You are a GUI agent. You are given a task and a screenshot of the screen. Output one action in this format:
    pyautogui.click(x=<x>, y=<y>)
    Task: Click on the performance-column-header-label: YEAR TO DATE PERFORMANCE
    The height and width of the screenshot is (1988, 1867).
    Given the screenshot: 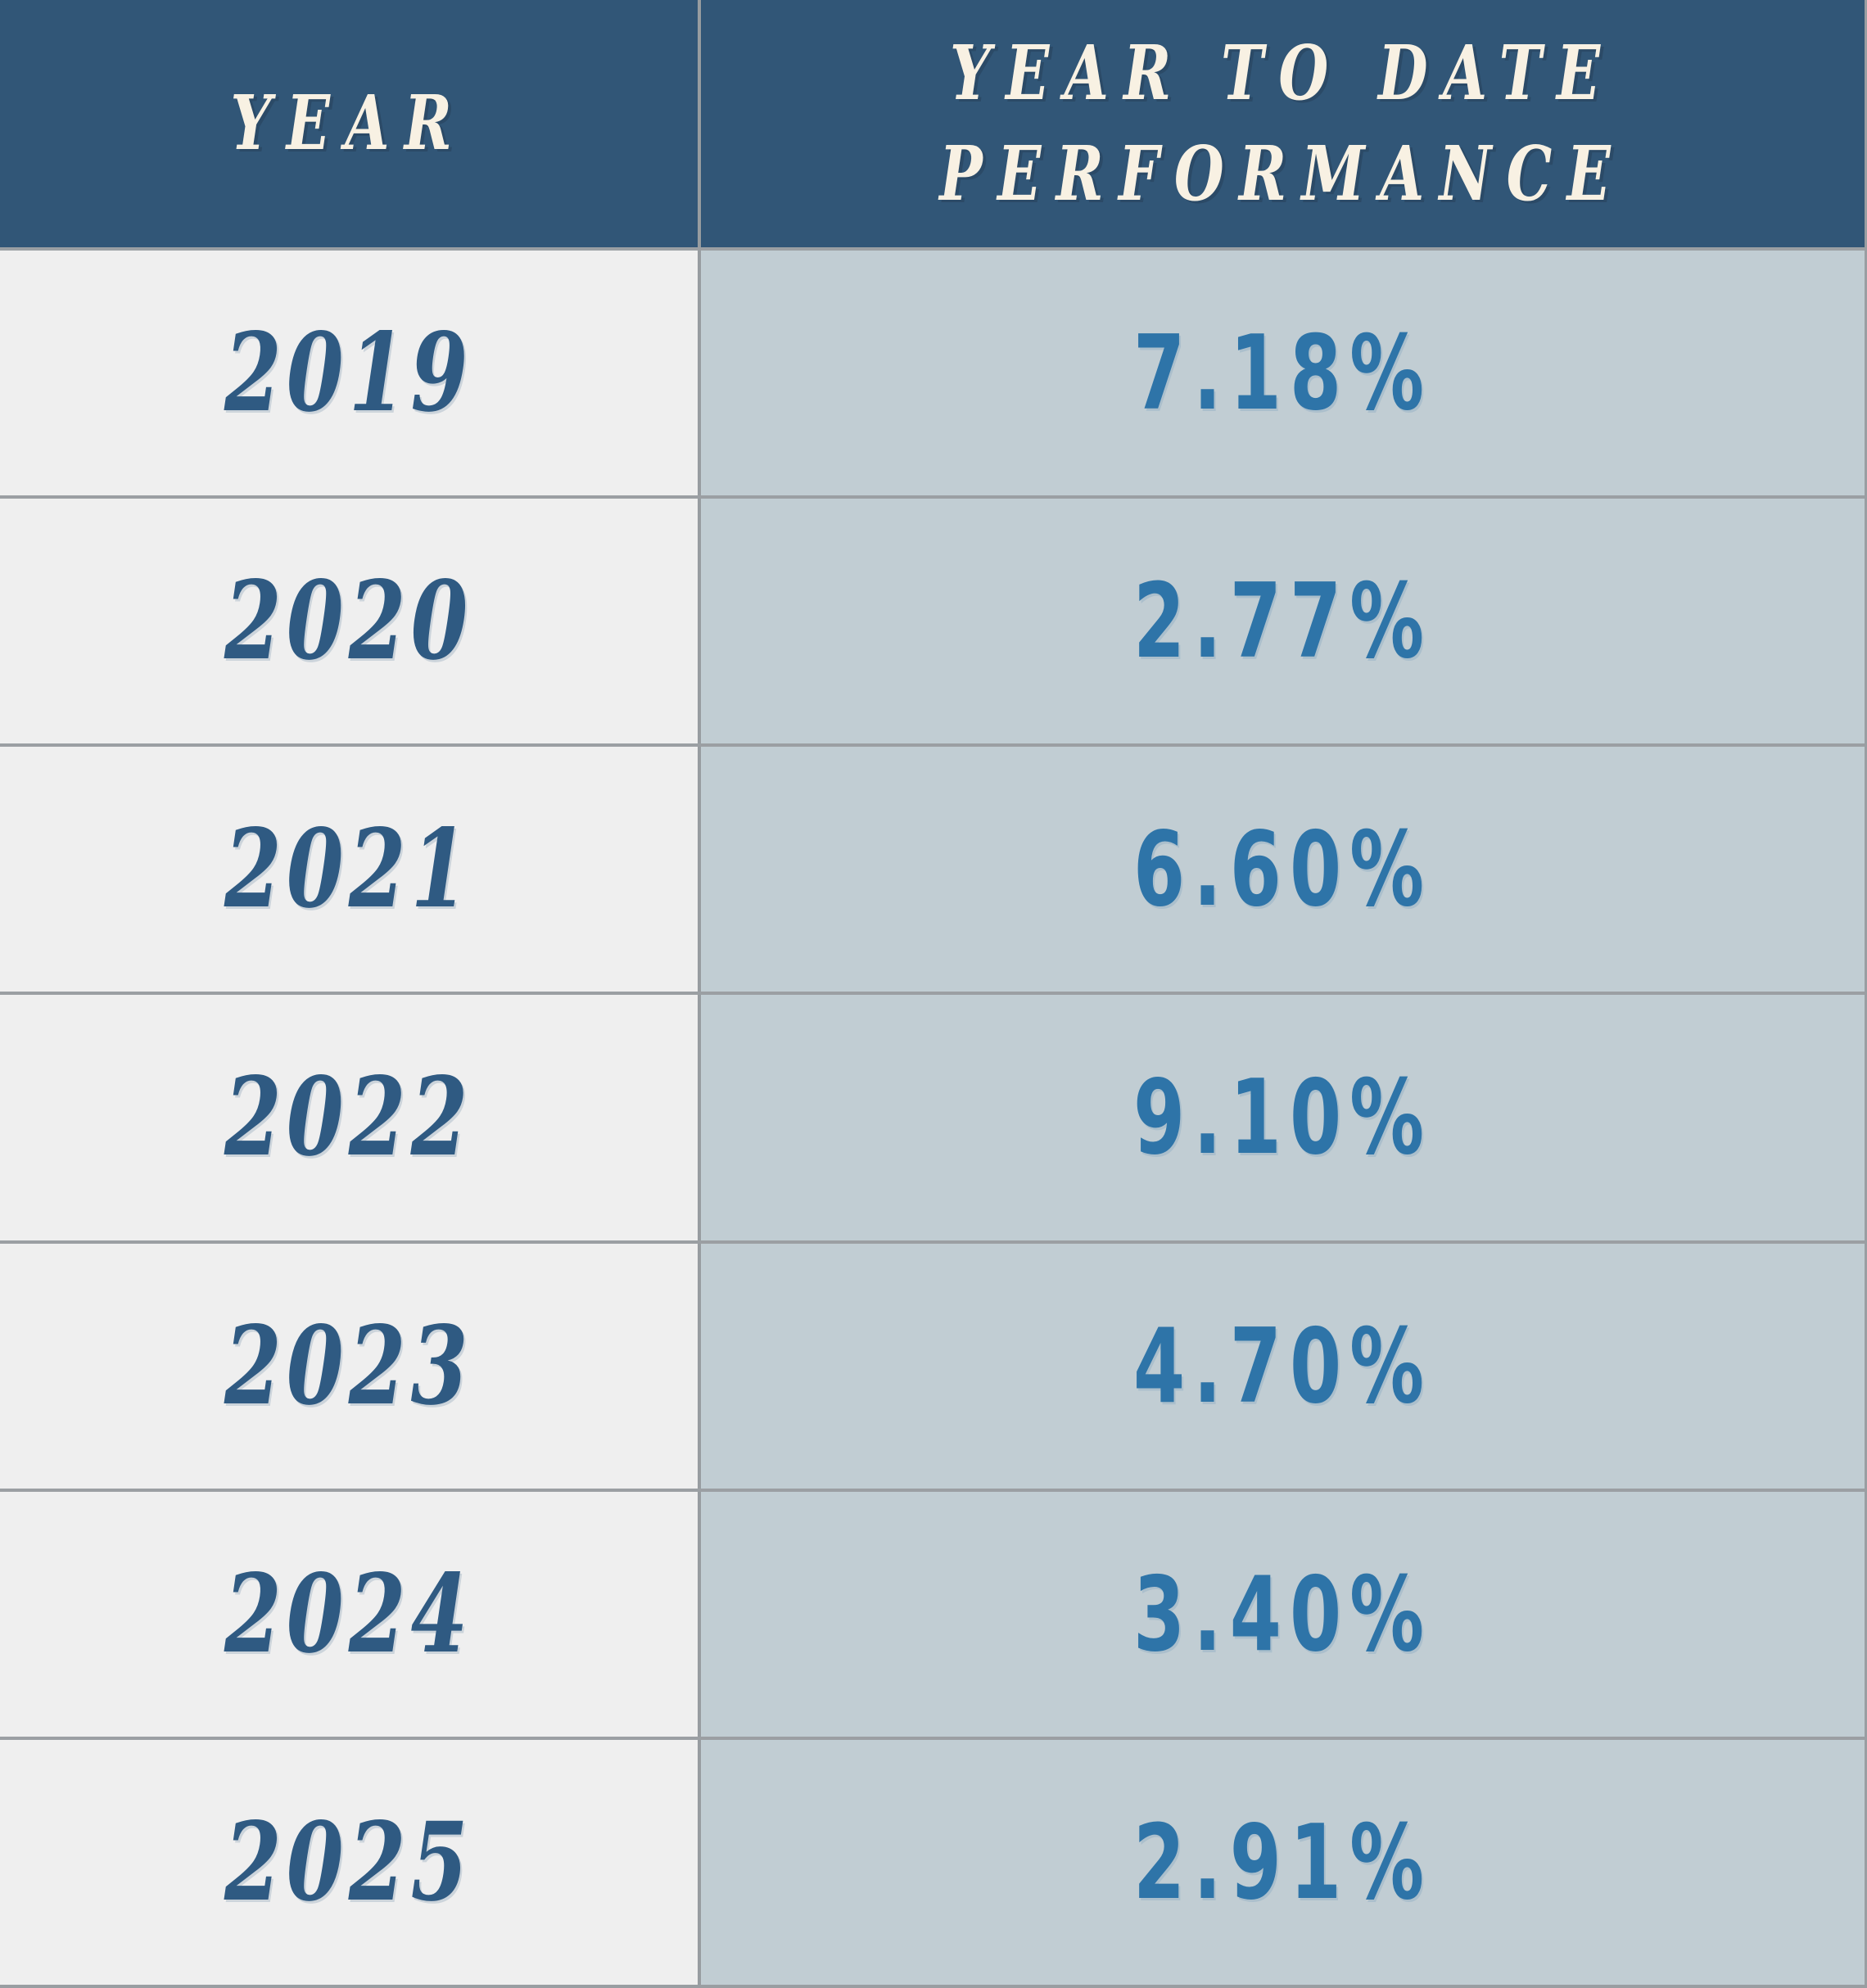 What is the action you would take?
    pyautogui.click(x=1283, y=124)
    